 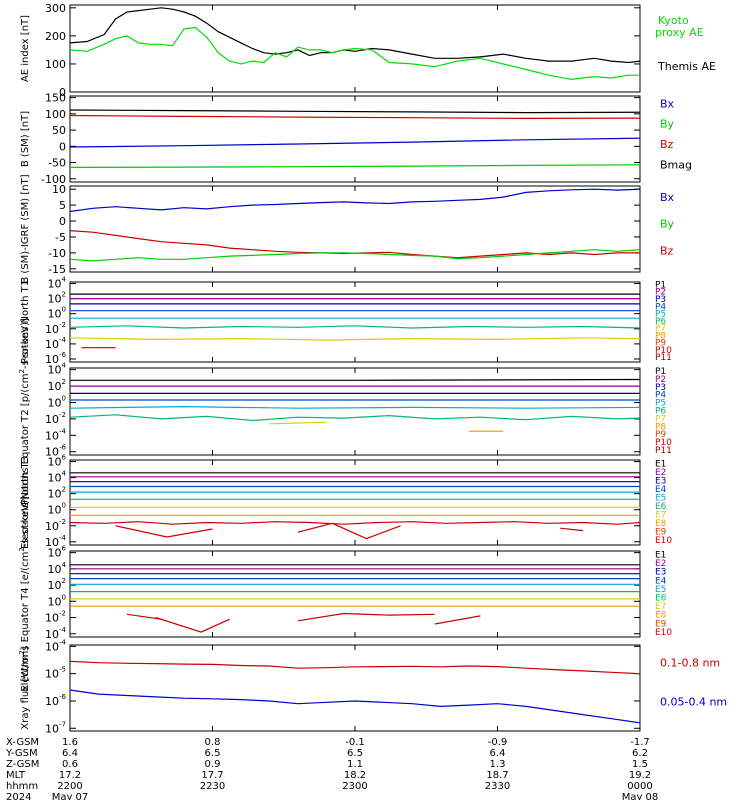 What do you see at coordinates (164, 531) in the screenshot?
I see `series-line-e10` at bounding box center [164, 531].